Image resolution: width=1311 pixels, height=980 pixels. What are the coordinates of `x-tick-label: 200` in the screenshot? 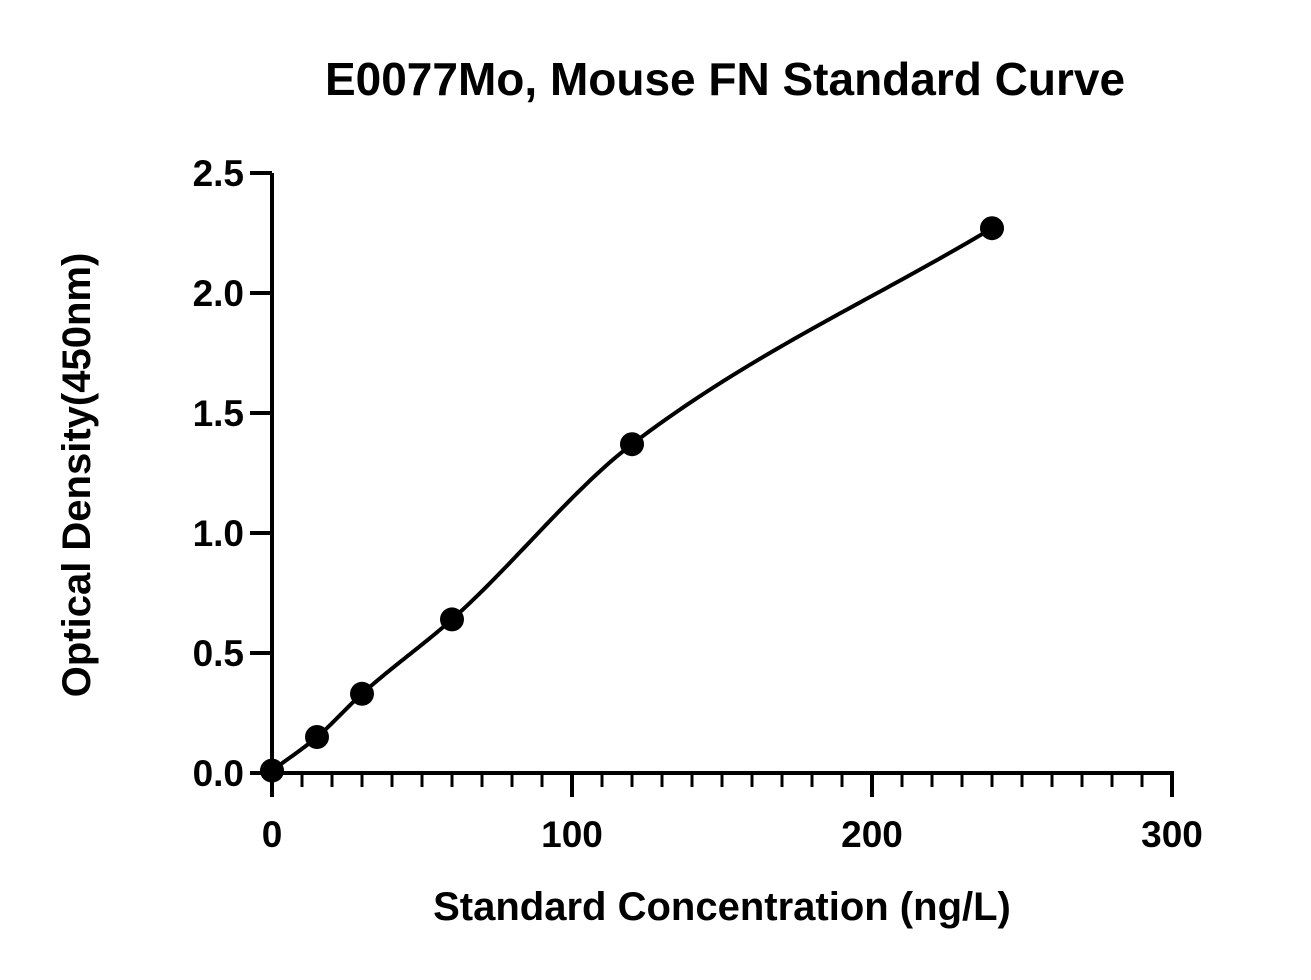 It's located at (872, 834).